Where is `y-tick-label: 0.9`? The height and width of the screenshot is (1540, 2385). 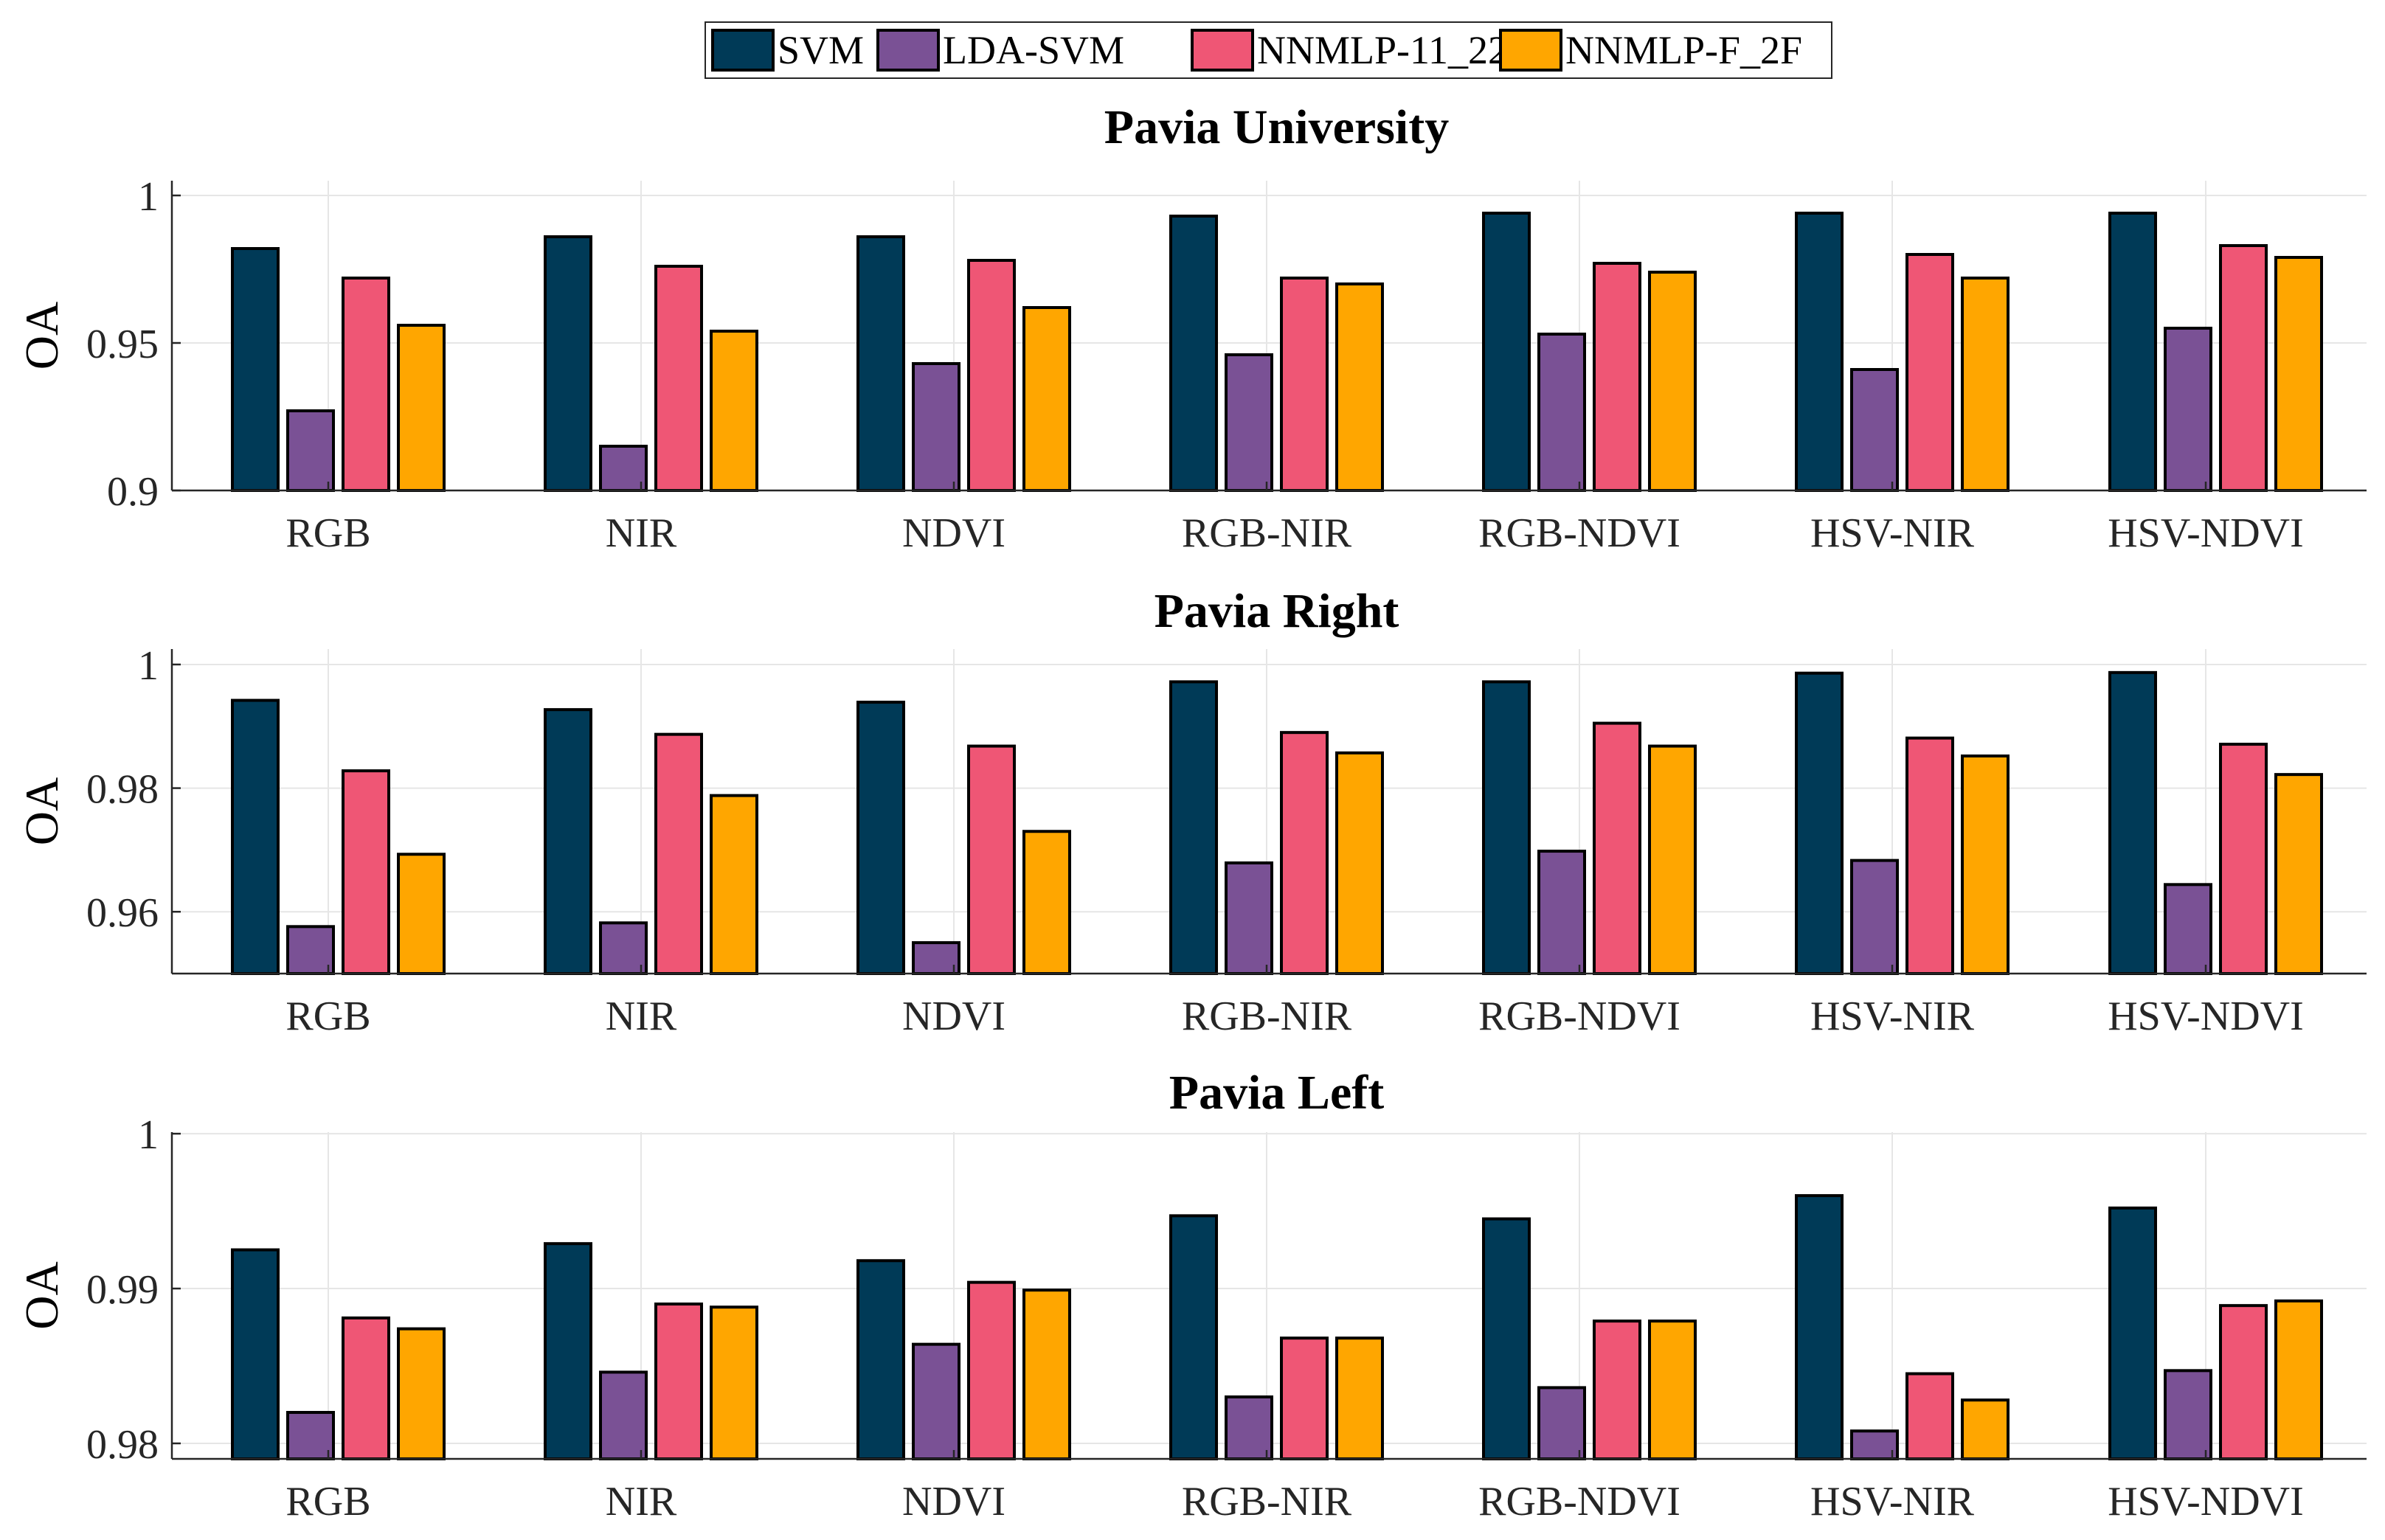
y-tick-label: 0.9 is located at coordinates (133, 492).